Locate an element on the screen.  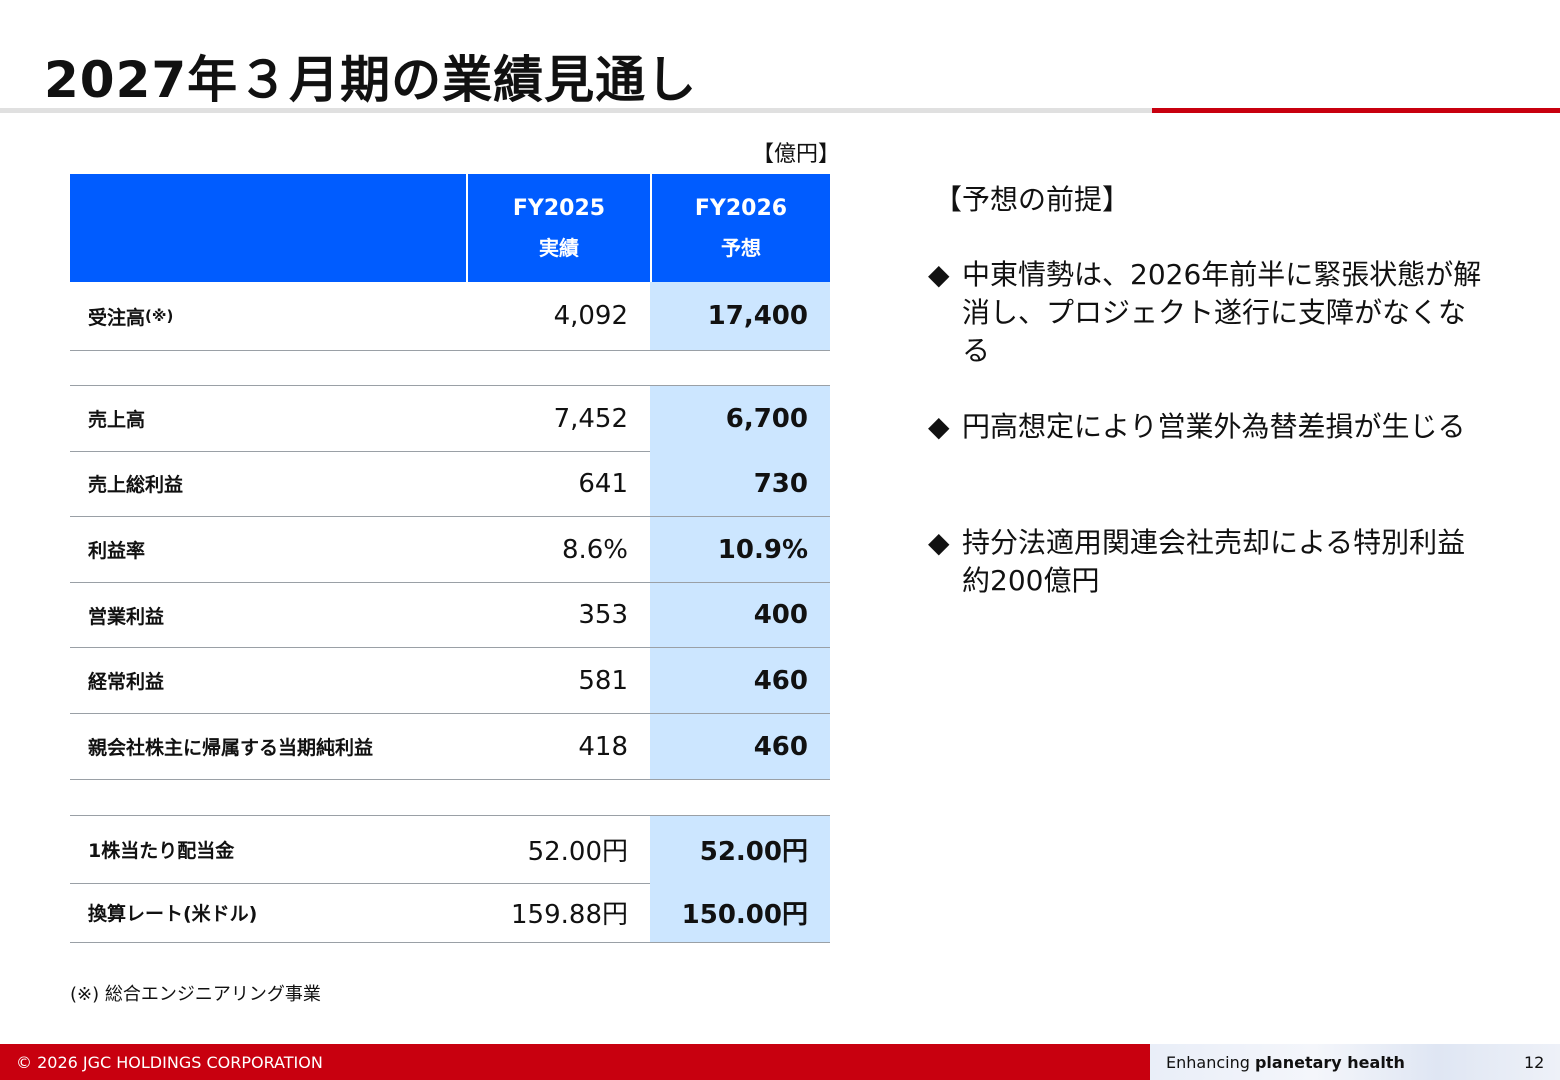
table-row: 1株当たり配当金 52.00円 52.00円 is located at coordinates (450, 849).